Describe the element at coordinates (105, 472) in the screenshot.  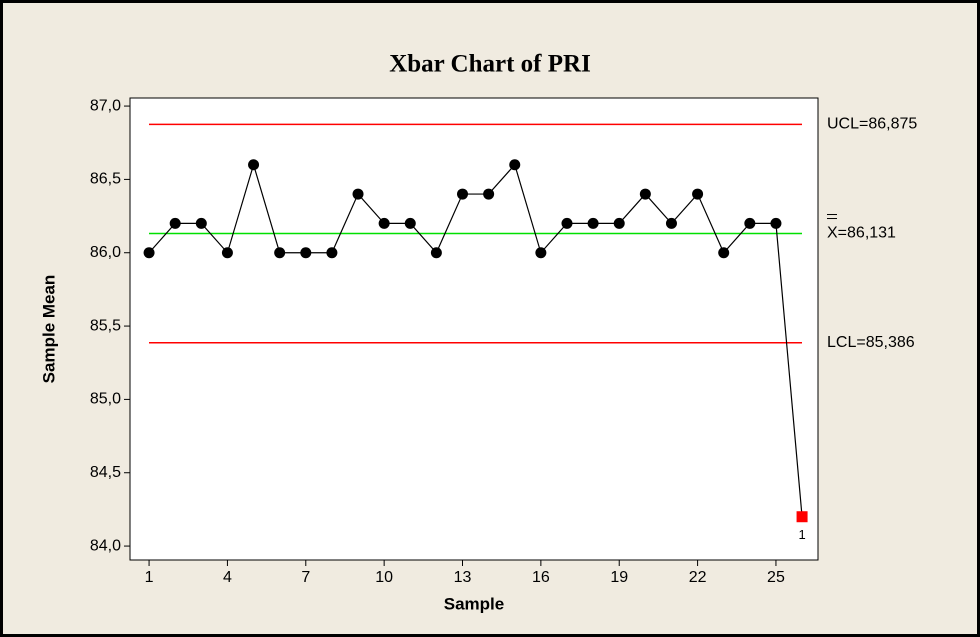
I see `y-tick-label: 84,5` at that location.